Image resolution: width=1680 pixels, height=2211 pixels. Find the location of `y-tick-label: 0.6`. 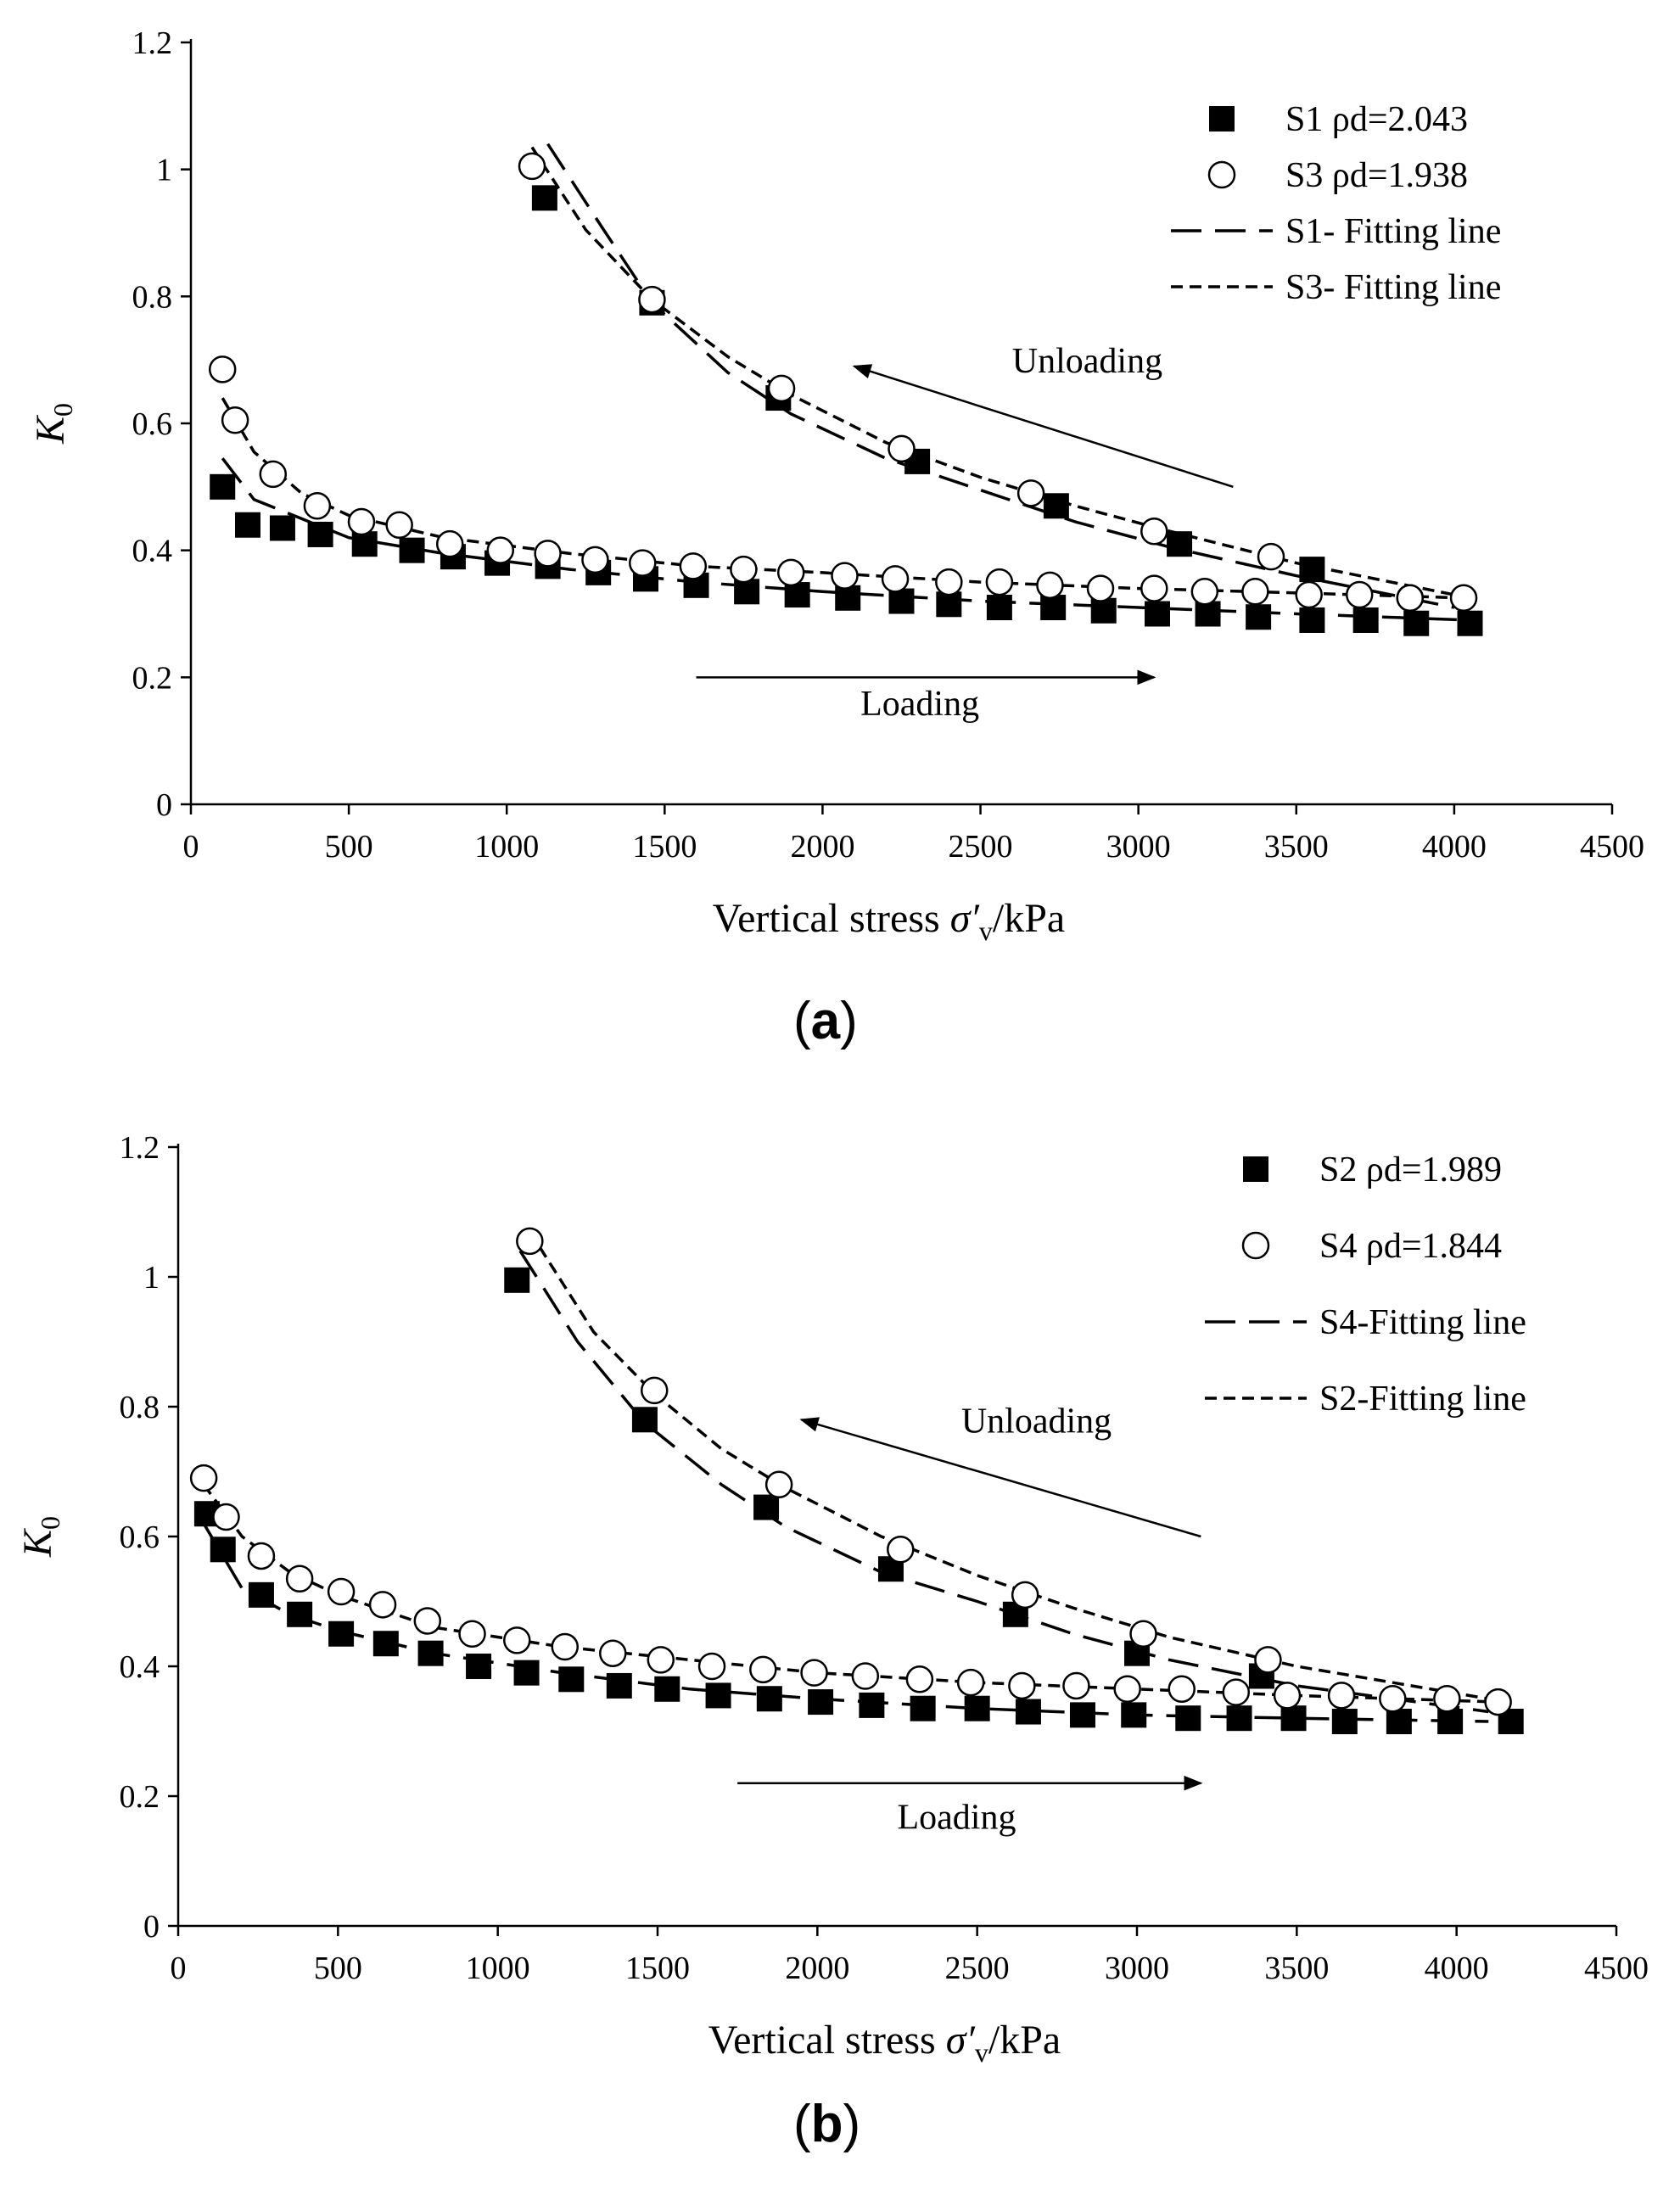

y-tick-label: 0.6 is located at coordinates (152, 424).